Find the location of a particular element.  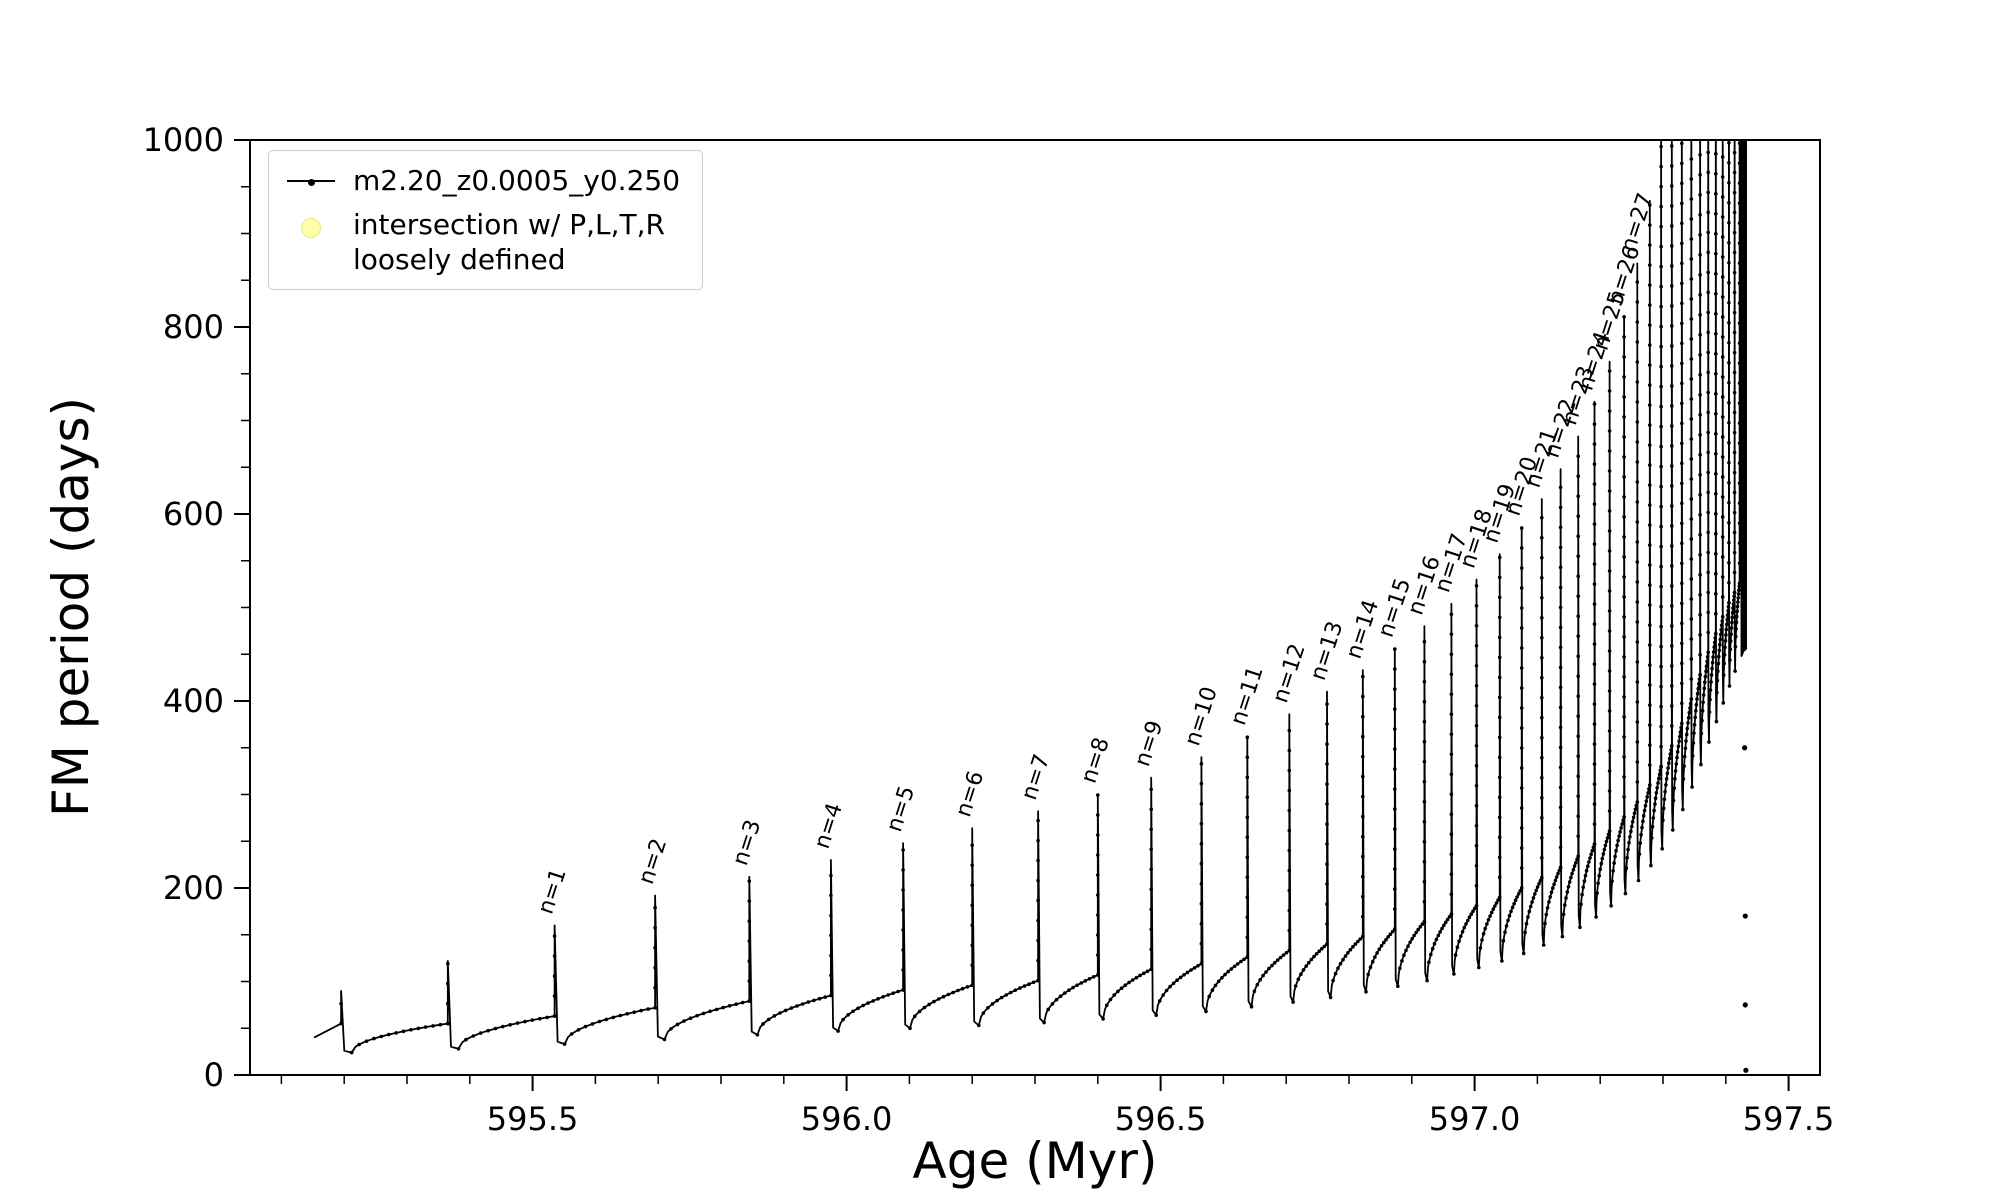

x-tick-label: 596.0 is located at coordinates (847, 1119).